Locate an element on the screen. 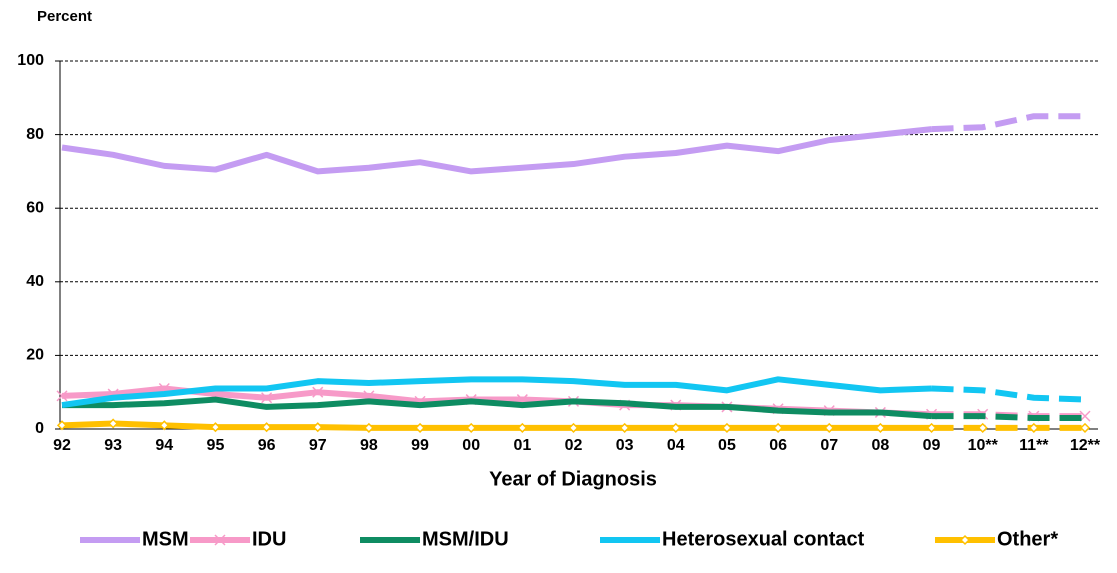 This screenshot has height=573, width=1117. x-tick-label: 06 is located at coordinates (778, 445).